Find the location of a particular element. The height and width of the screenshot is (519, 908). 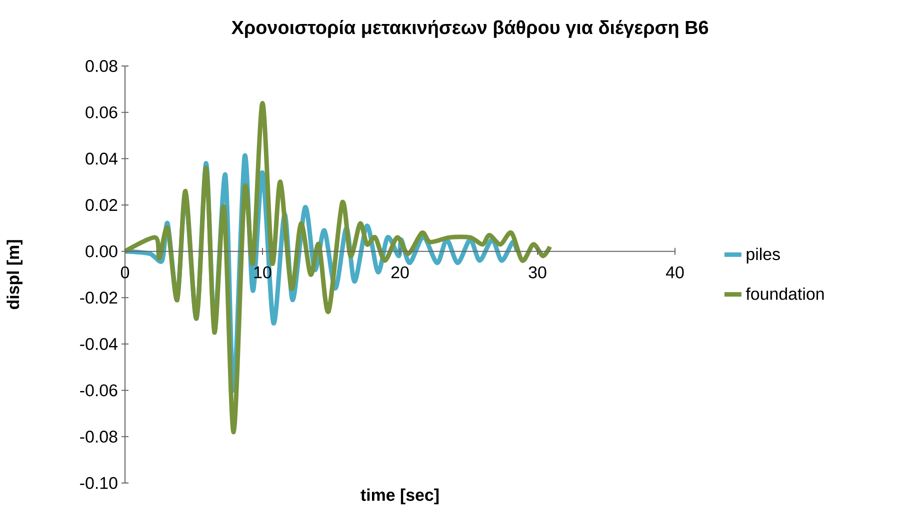

y-tick-label: 0.00 is located at coordinates (102, 251).